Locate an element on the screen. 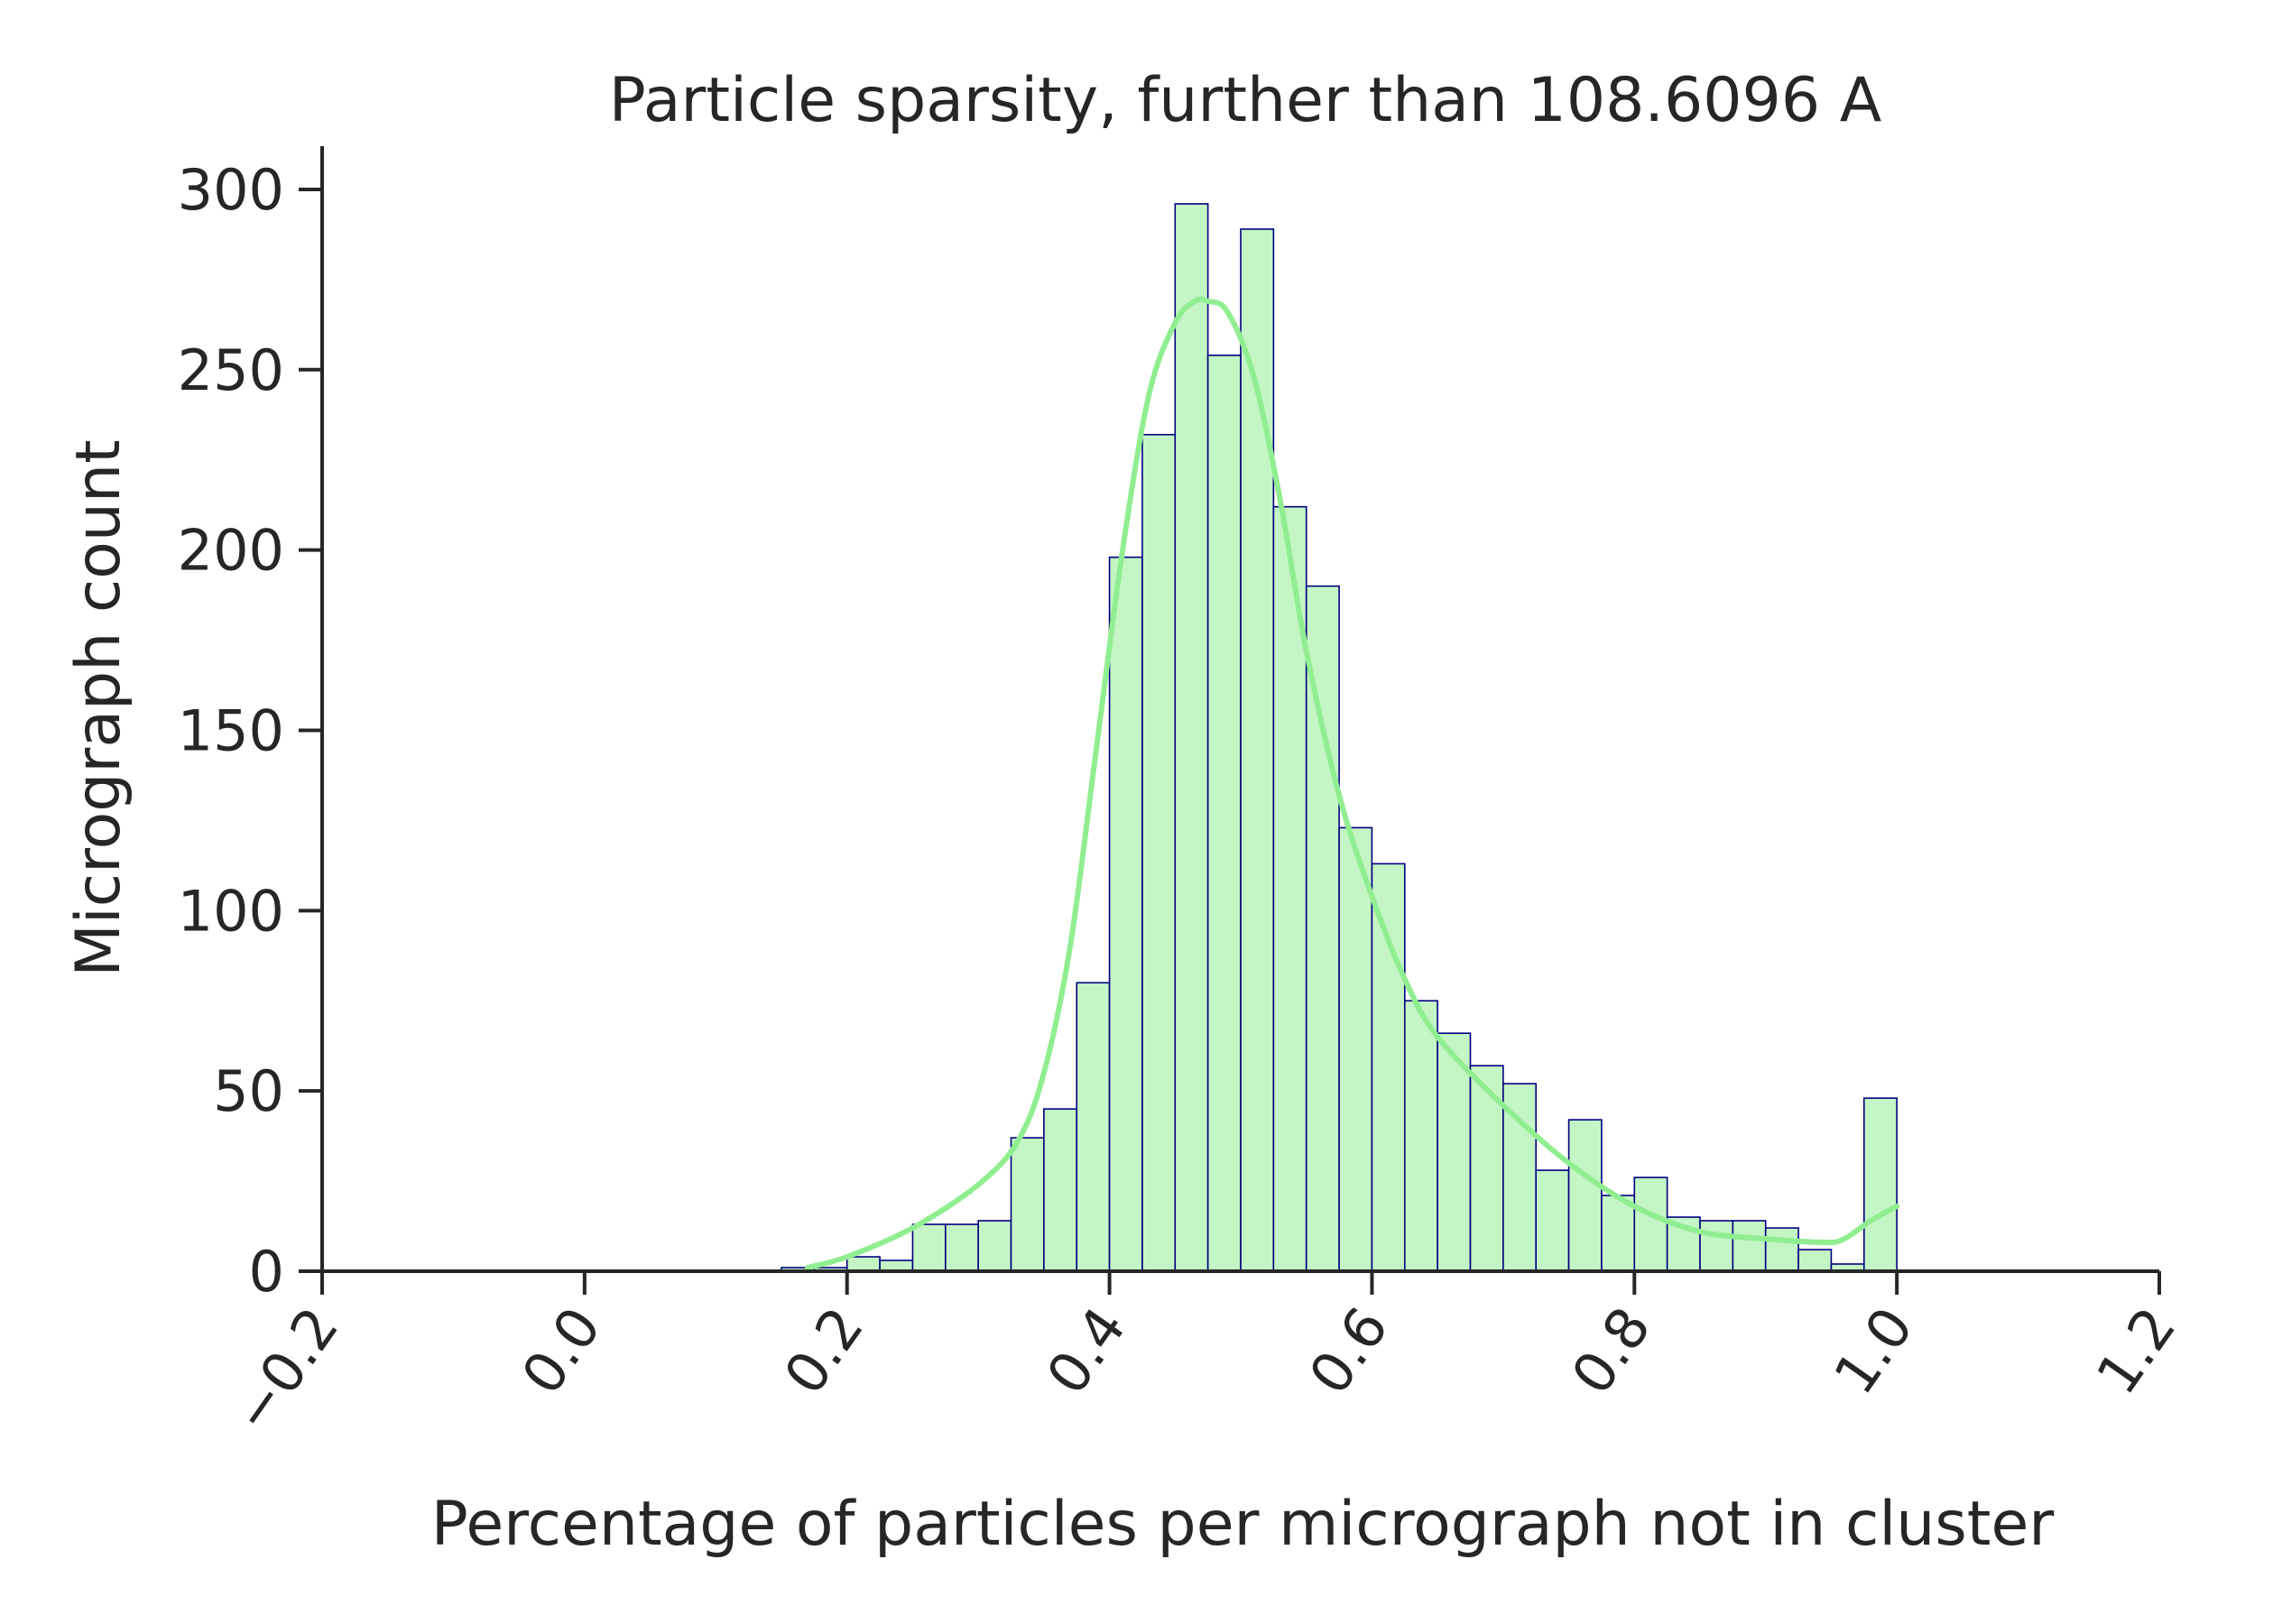 The width and height of the screenshot is (2273, 1624). y-axis-ticks: 0 50 100 150 200 250 300 is located at coordinates (250, 731).